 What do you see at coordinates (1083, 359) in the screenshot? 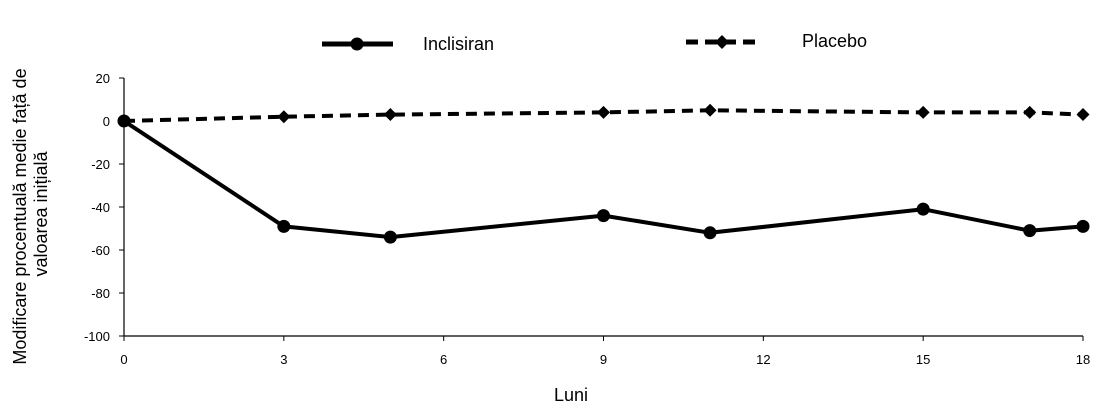
I see `x-tick-label: 18` at bounding box center [1083, 359].